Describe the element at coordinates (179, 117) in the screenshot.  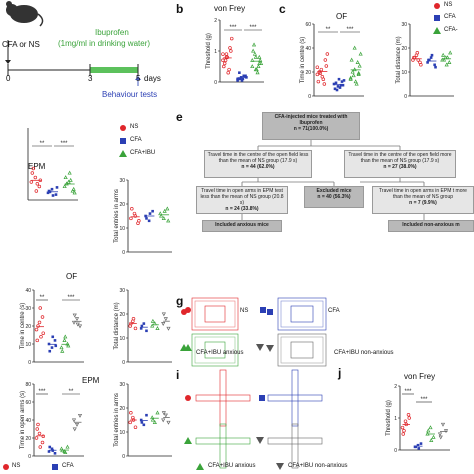
I see `panel-label-e: e` at that location.